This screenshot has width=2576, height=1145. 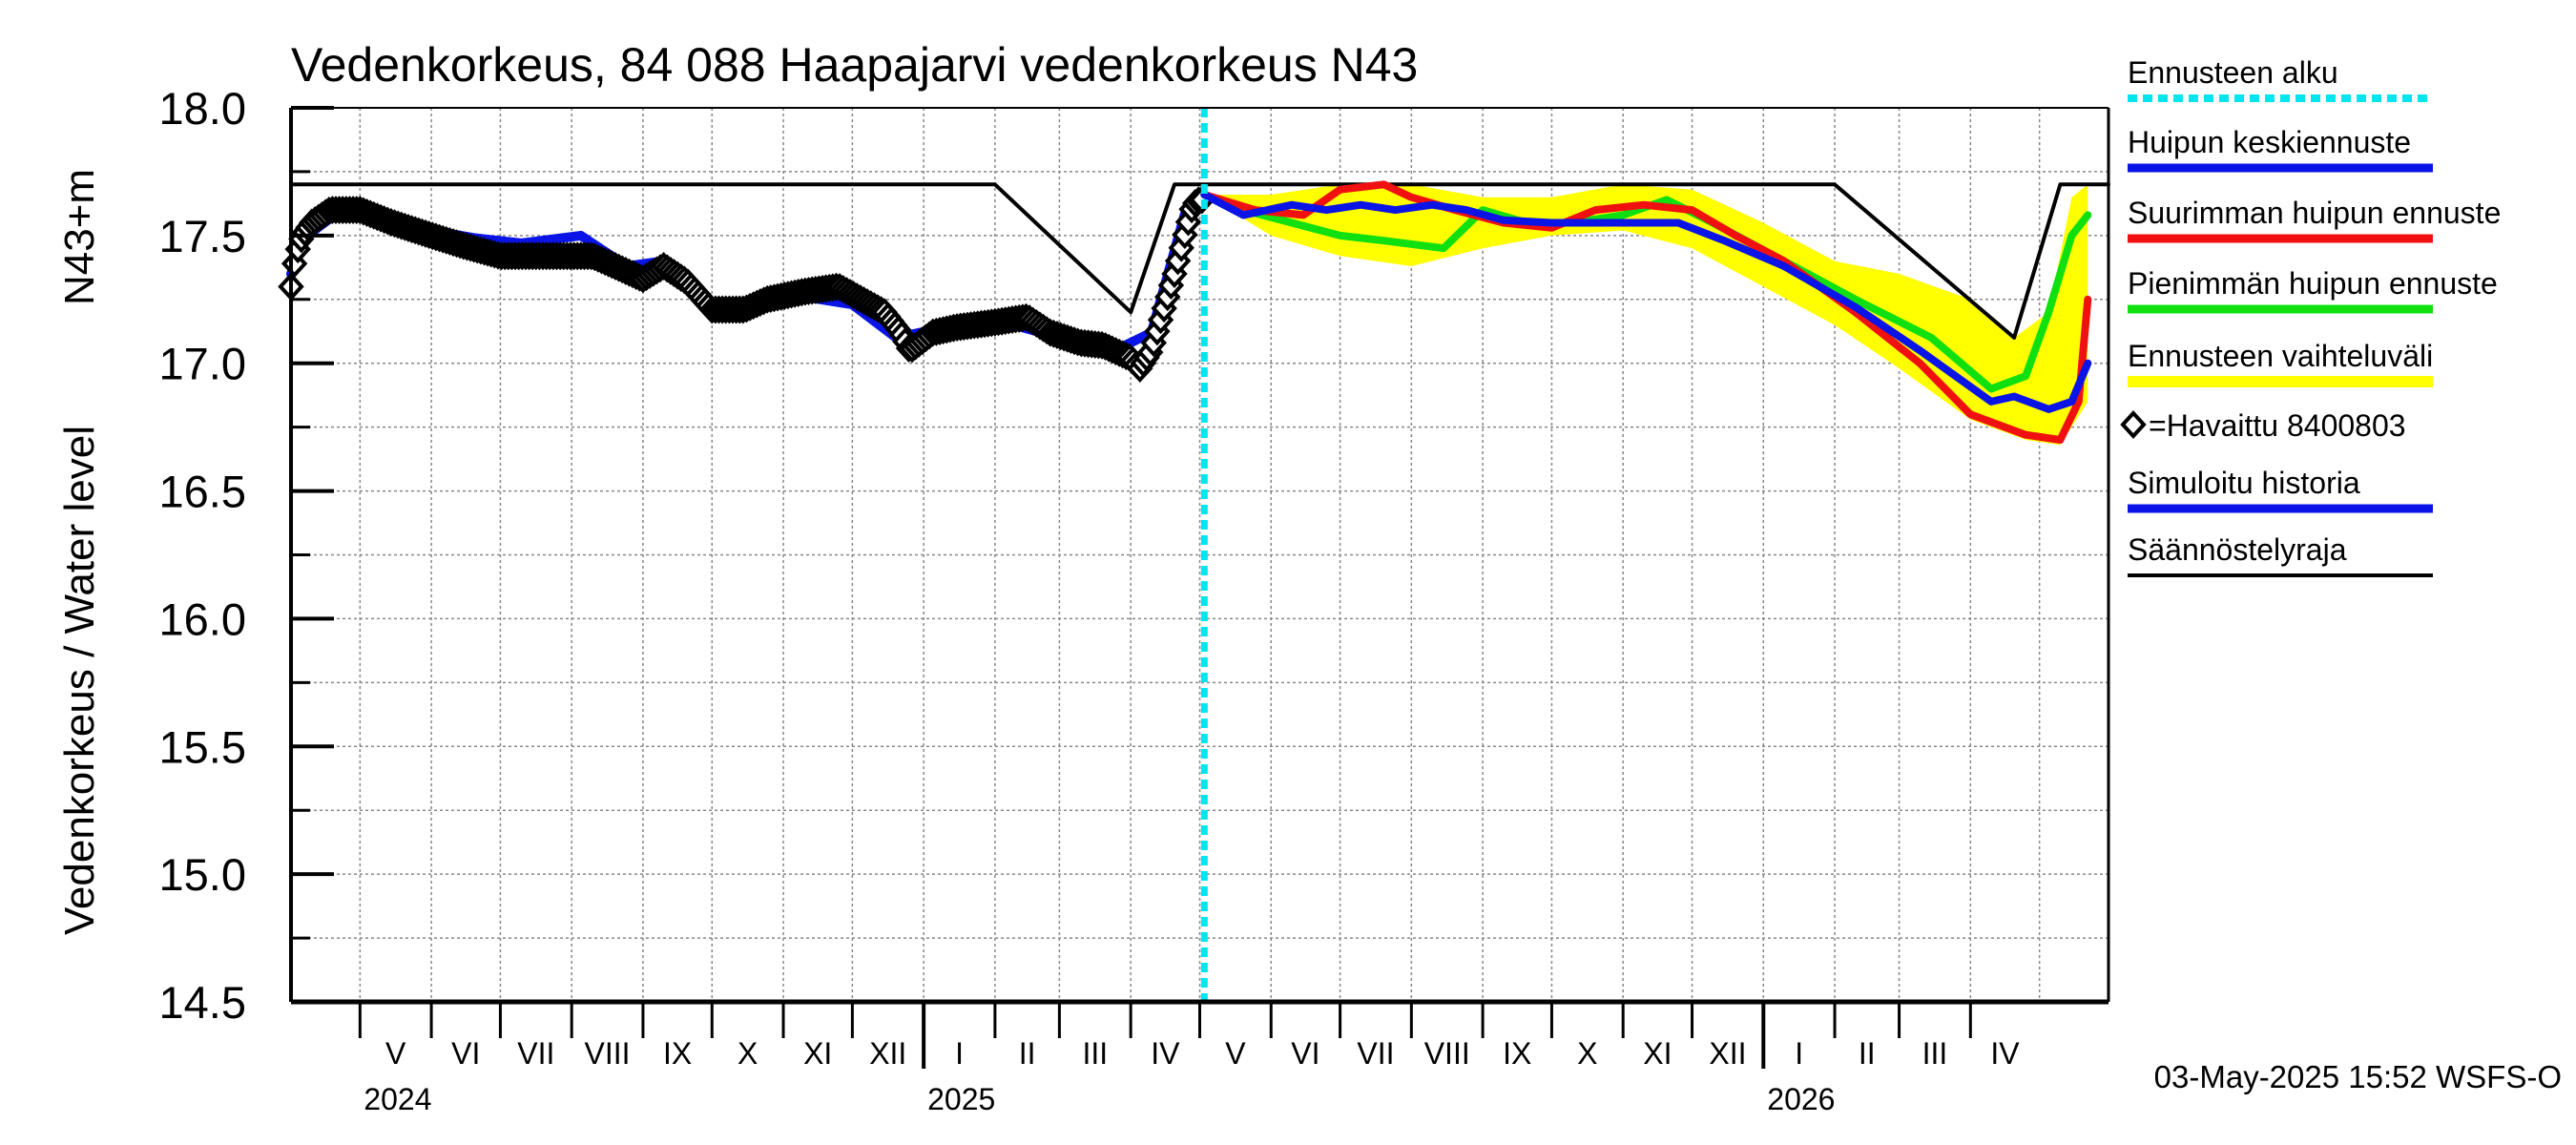 I want to click on regulation-limit-line, so click(x=1199, y=261).